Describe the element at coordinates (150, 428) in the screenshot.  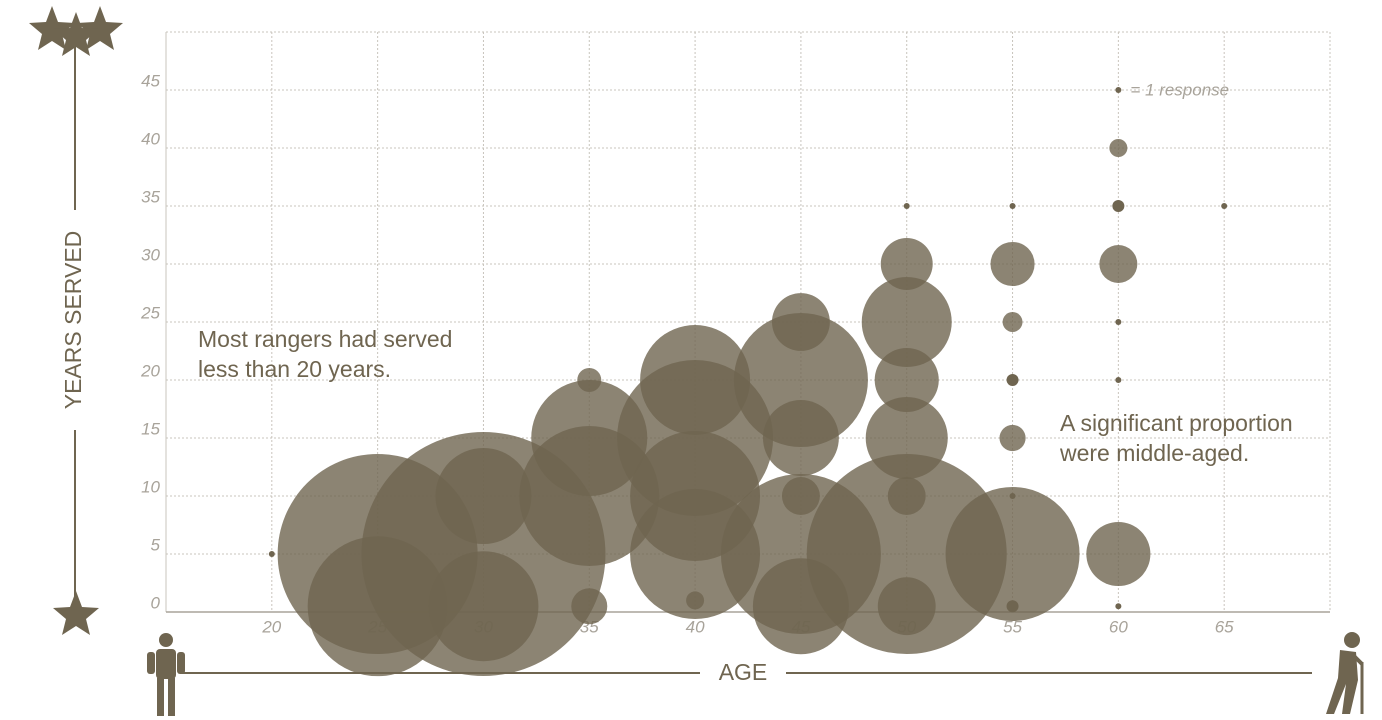
I see `y-tick-label: 15` at that location.